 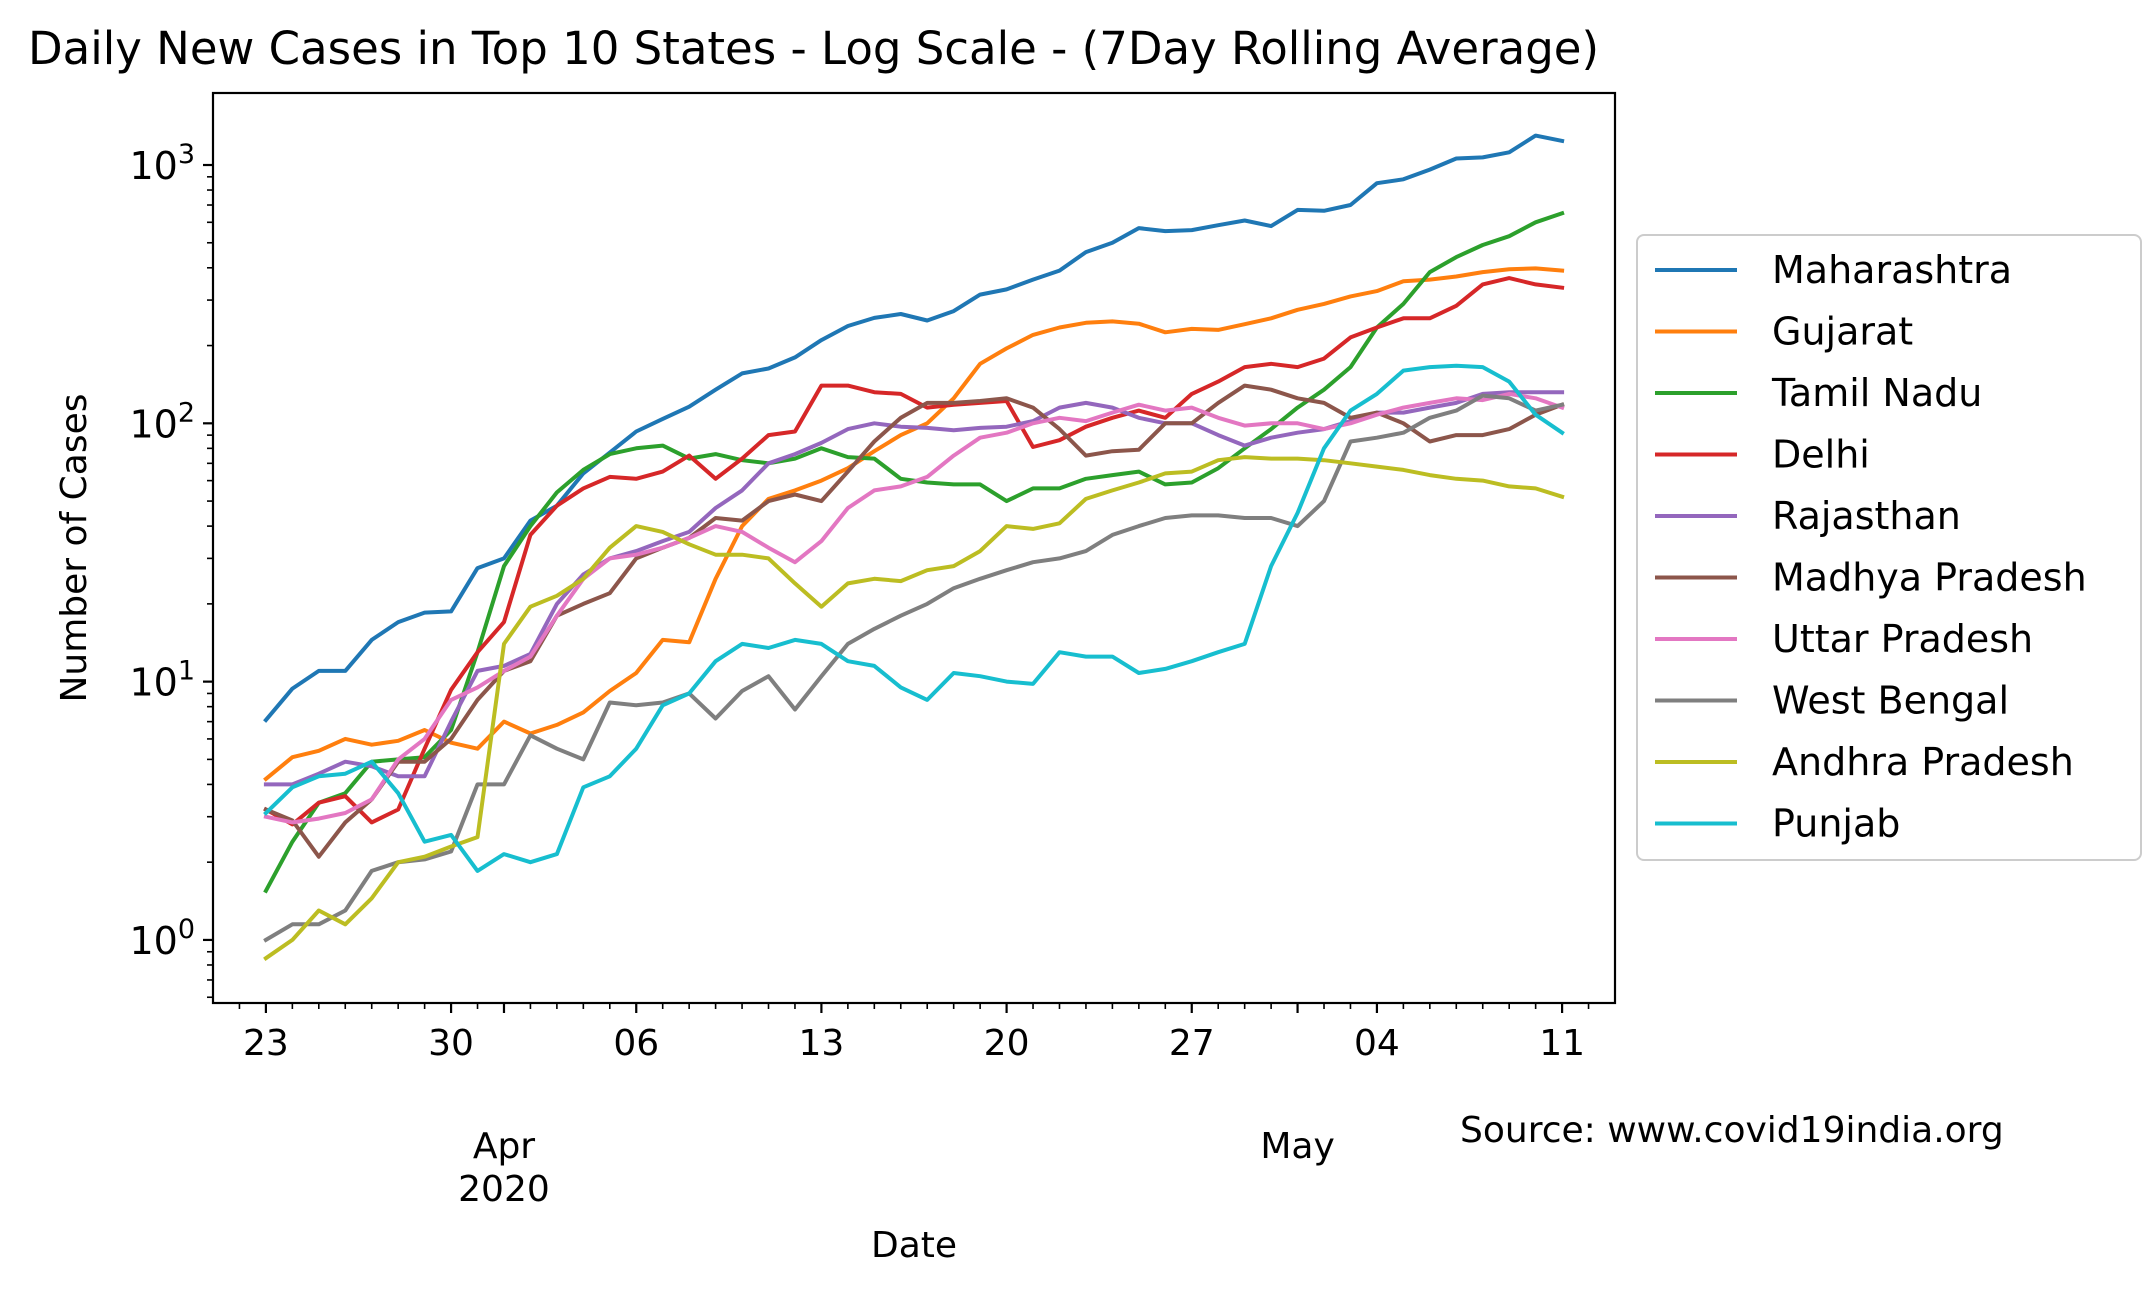 What do you see at coordinates (504, 1168) in the screenshot?
I see `x-month-label: Apr 2020` at bounding box center [504, 1168].